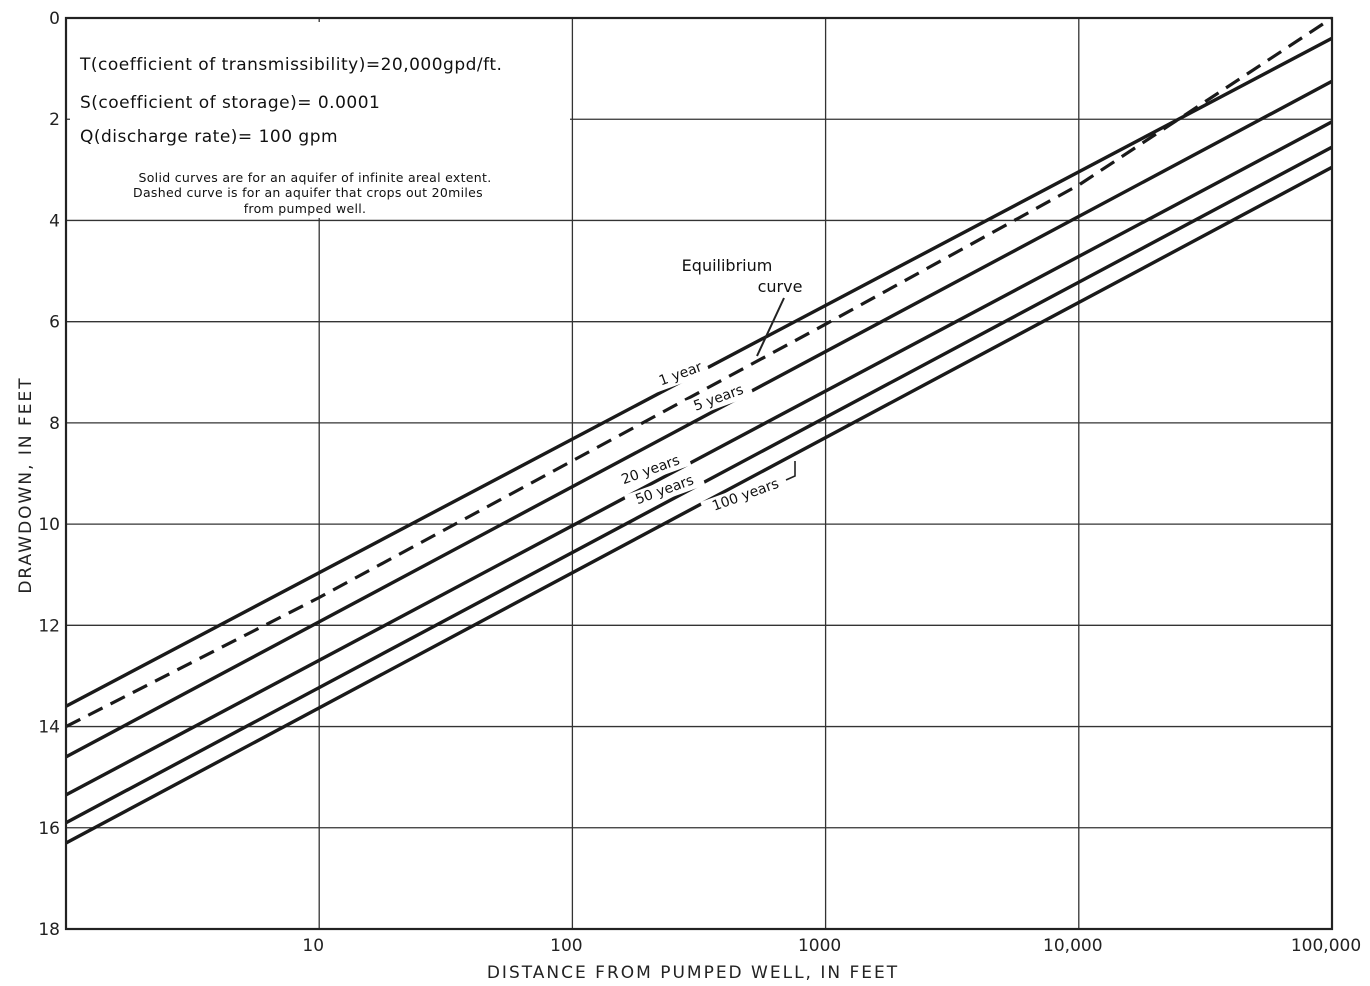  What do you see at coordinates (49, 525) in the screenshot?
I see `y-tick-label: 10` at bounding box center [49, 525].